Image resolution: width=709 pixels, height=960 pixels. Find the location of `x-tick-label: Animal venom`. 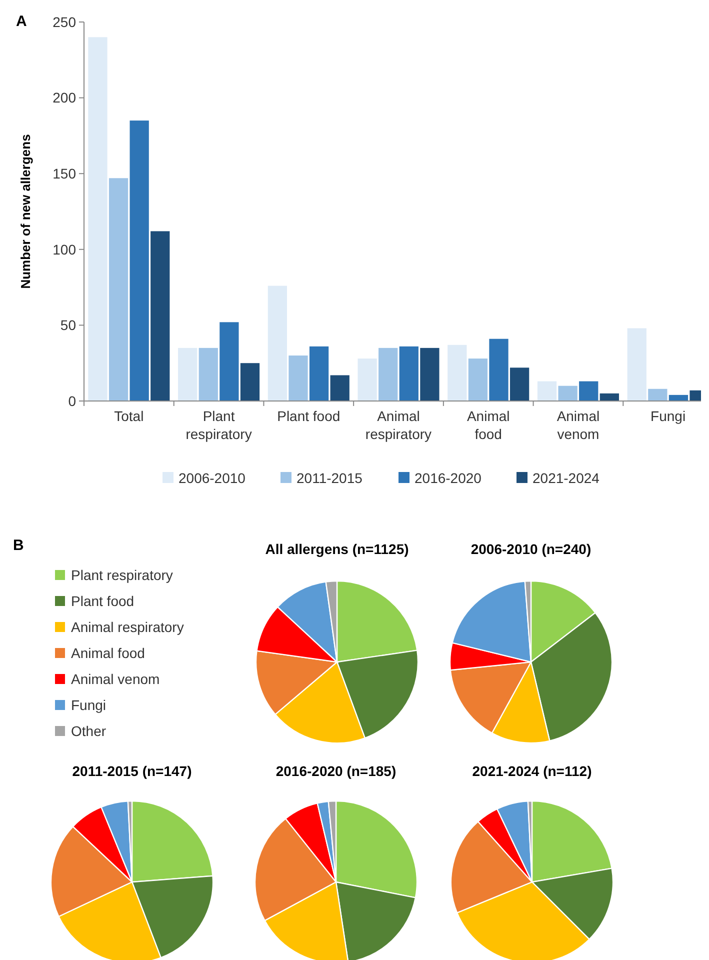

x-tick-label: Animal venom is located at coordinates (578, 425).